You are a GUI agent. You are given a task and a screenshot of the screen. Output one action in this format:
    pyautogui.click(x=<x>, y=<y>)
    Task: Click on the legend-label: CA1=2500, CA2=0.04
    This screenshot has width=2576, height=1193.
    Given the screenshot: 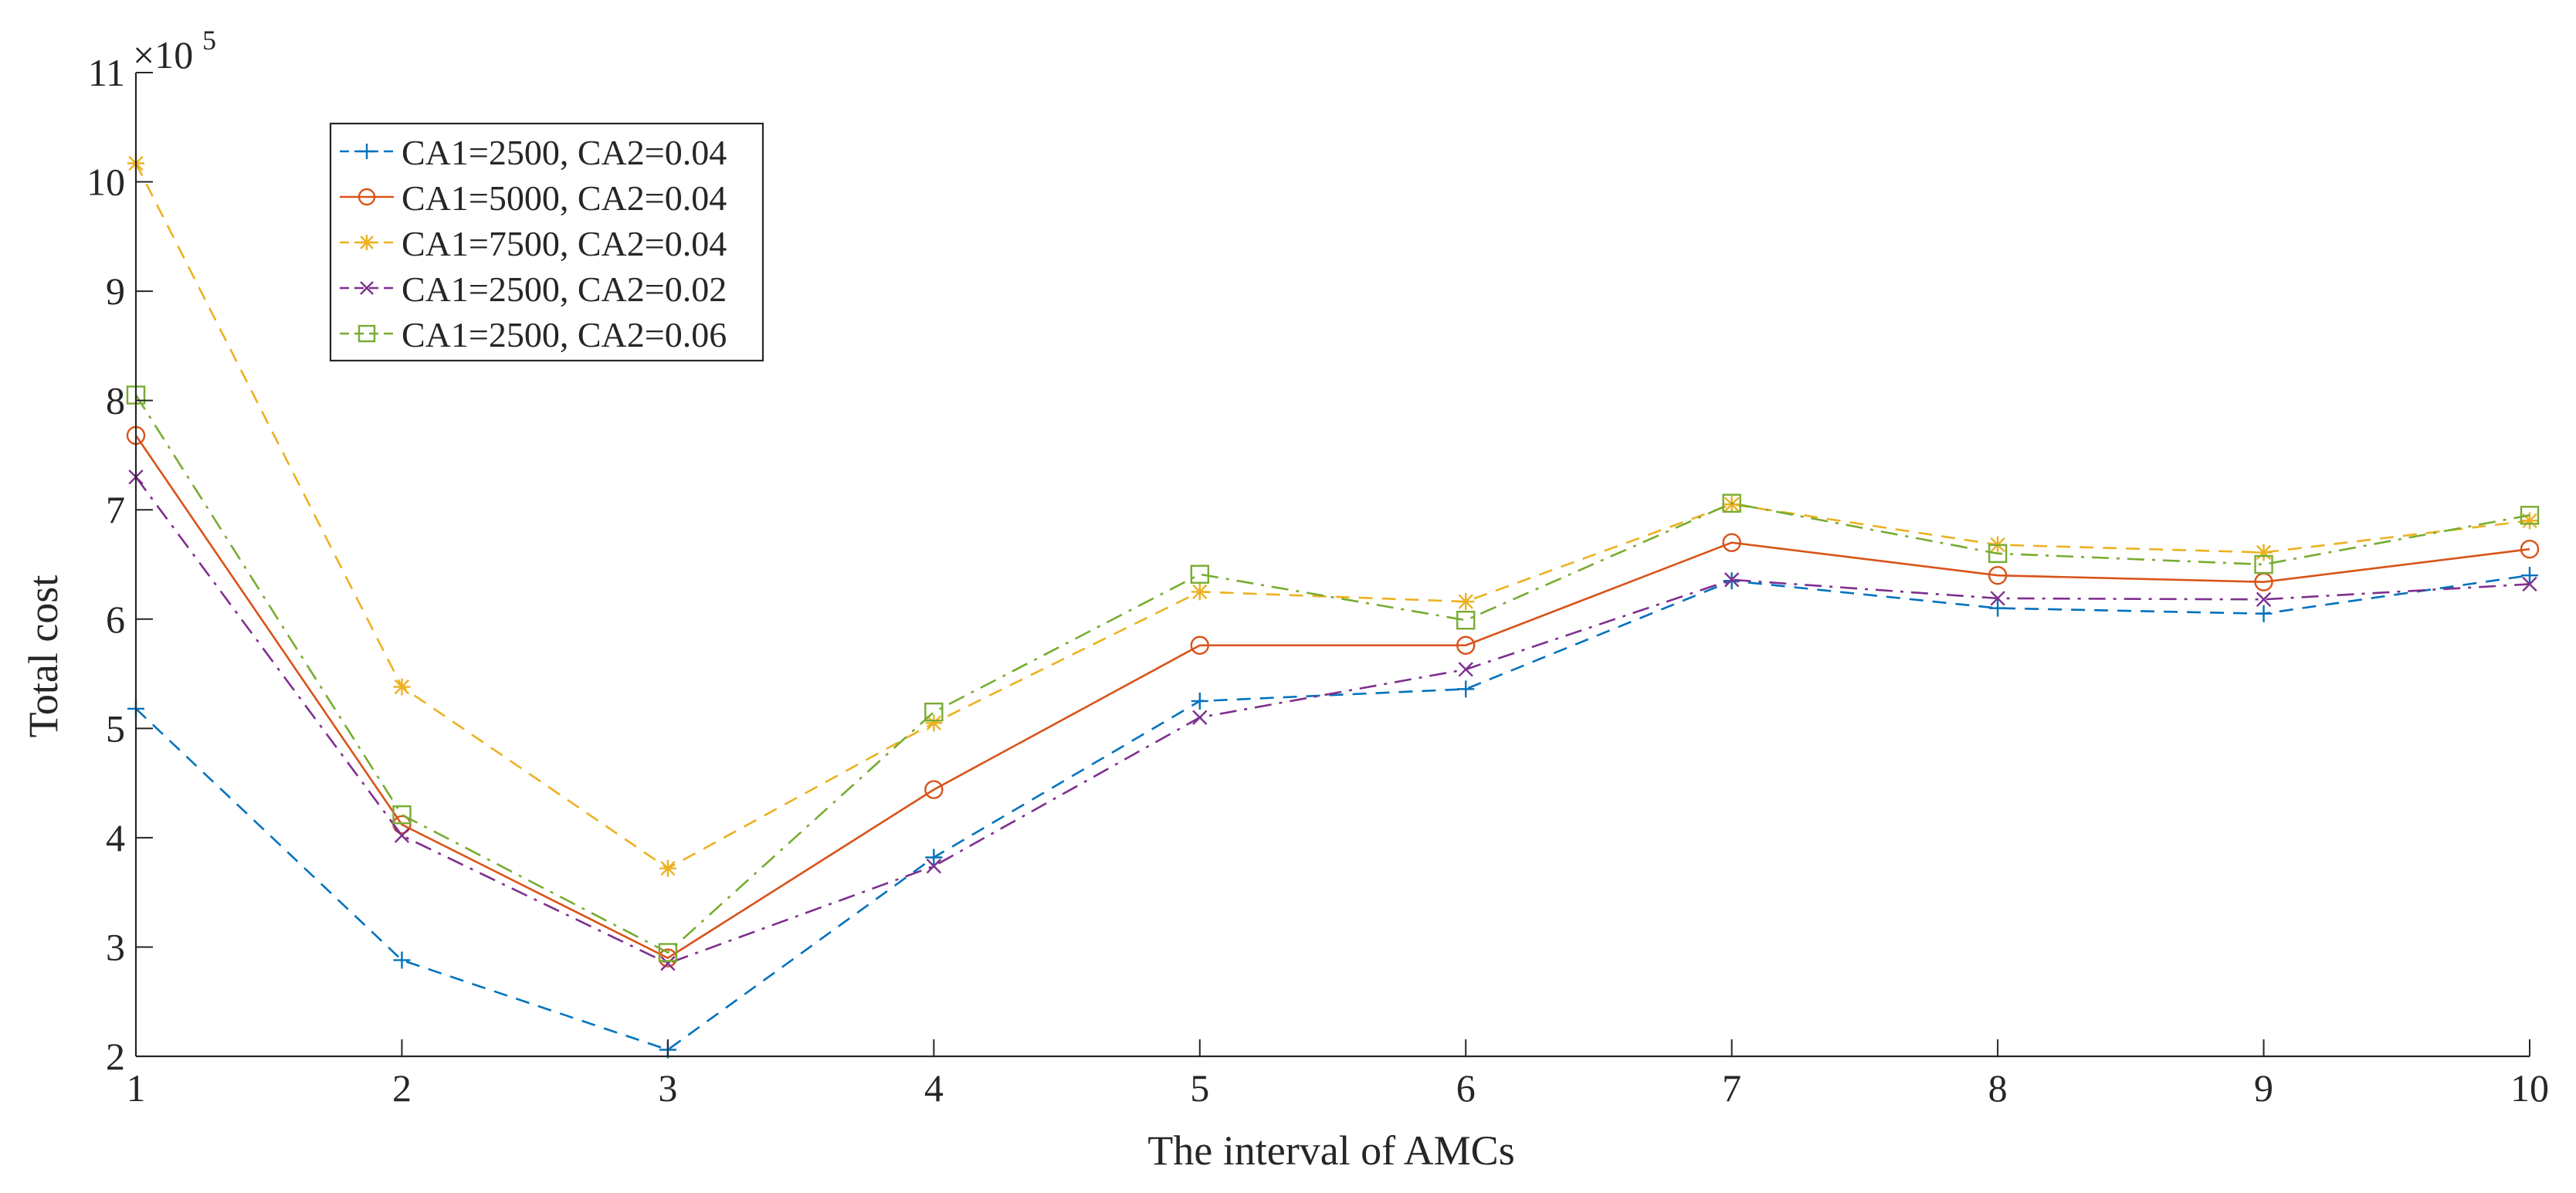 What is the action you would take?
    pyautogui.click(x=564, y=152)
    